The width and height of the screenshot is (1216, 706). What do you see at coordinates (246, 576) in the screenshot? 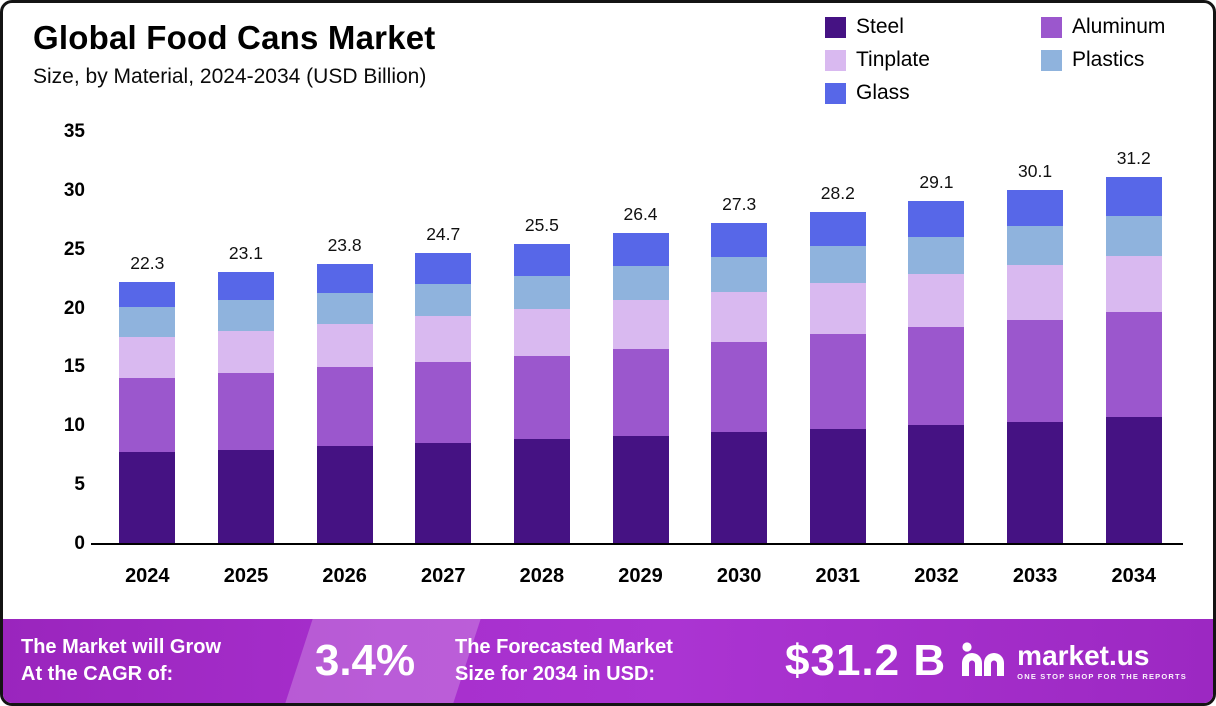
I see `x-tick-label: 2025` at bounding box center [246, 576].